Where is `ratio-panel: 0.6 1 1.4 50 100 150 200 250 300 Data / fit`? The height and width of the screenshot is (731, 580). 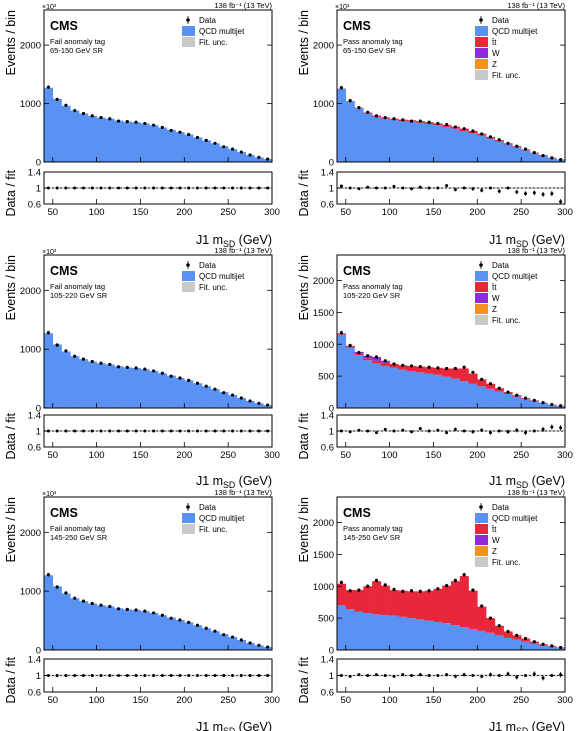 ratio-panel: 0.6 1 1.4 50 100 150 200 250 300 Data / fit is located at coordinates (142, 193).